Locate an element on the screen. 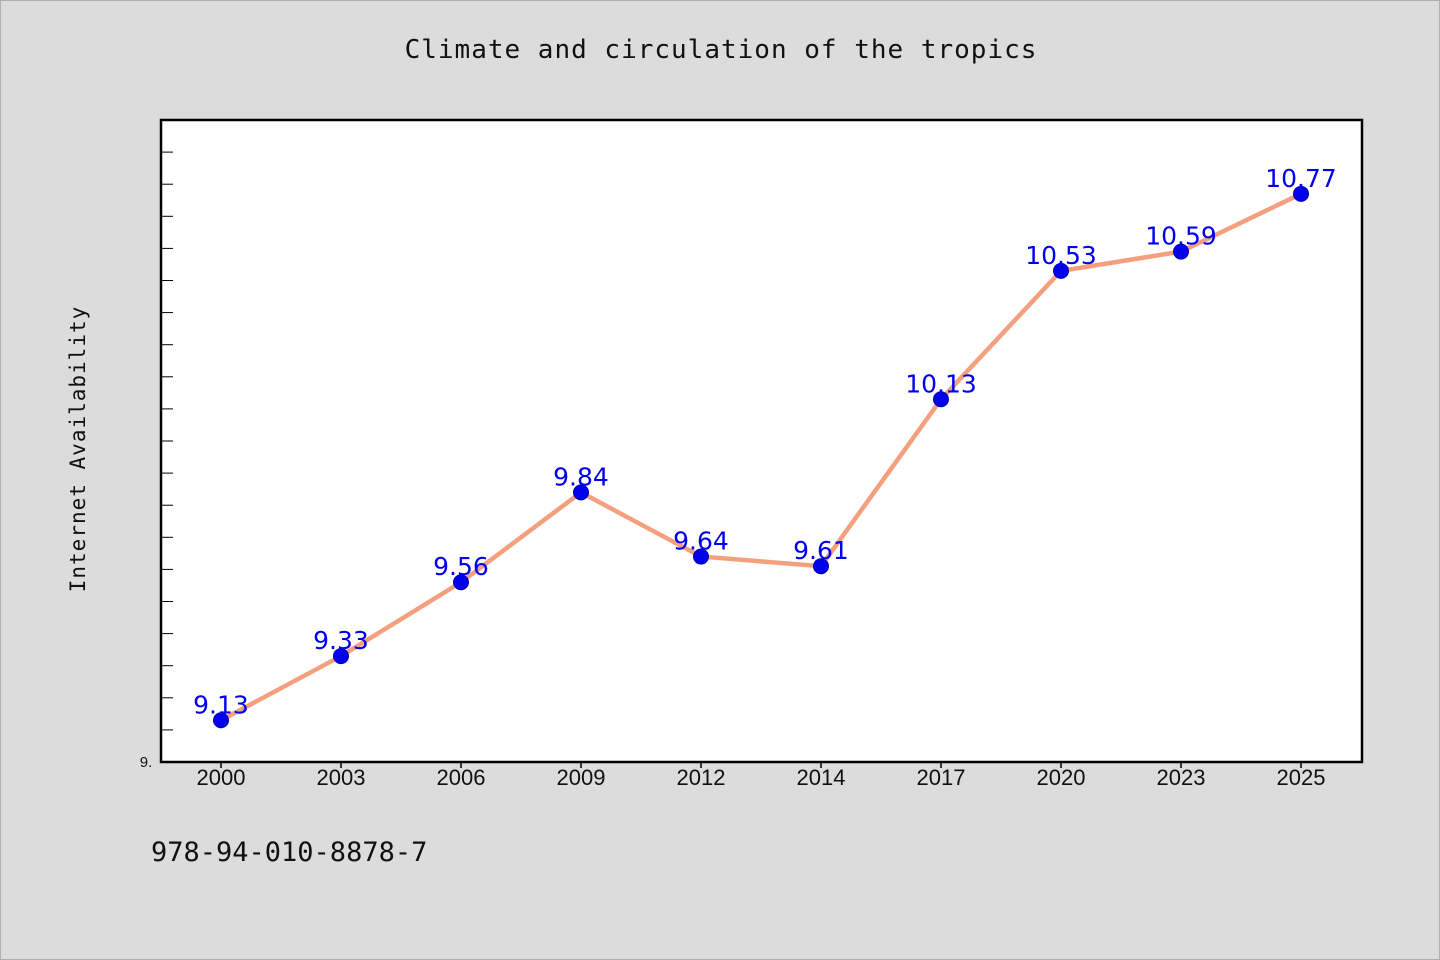 This screenshot has height=960, width=1440. data-label: 10.59 is located at coordinates (1181, 236).